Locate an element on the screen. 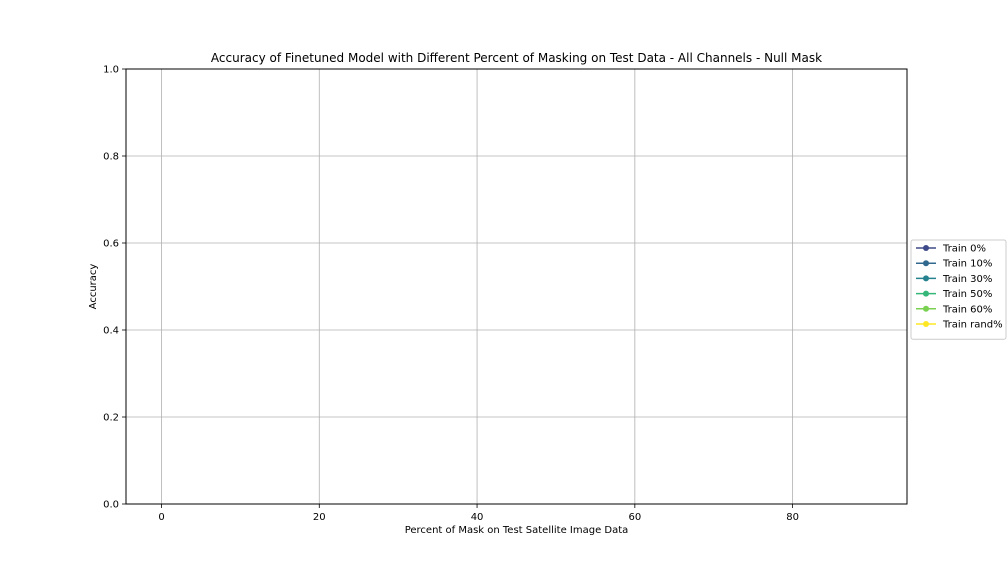  y-tick-label: 1.0 is located at coordinates (111, 70).